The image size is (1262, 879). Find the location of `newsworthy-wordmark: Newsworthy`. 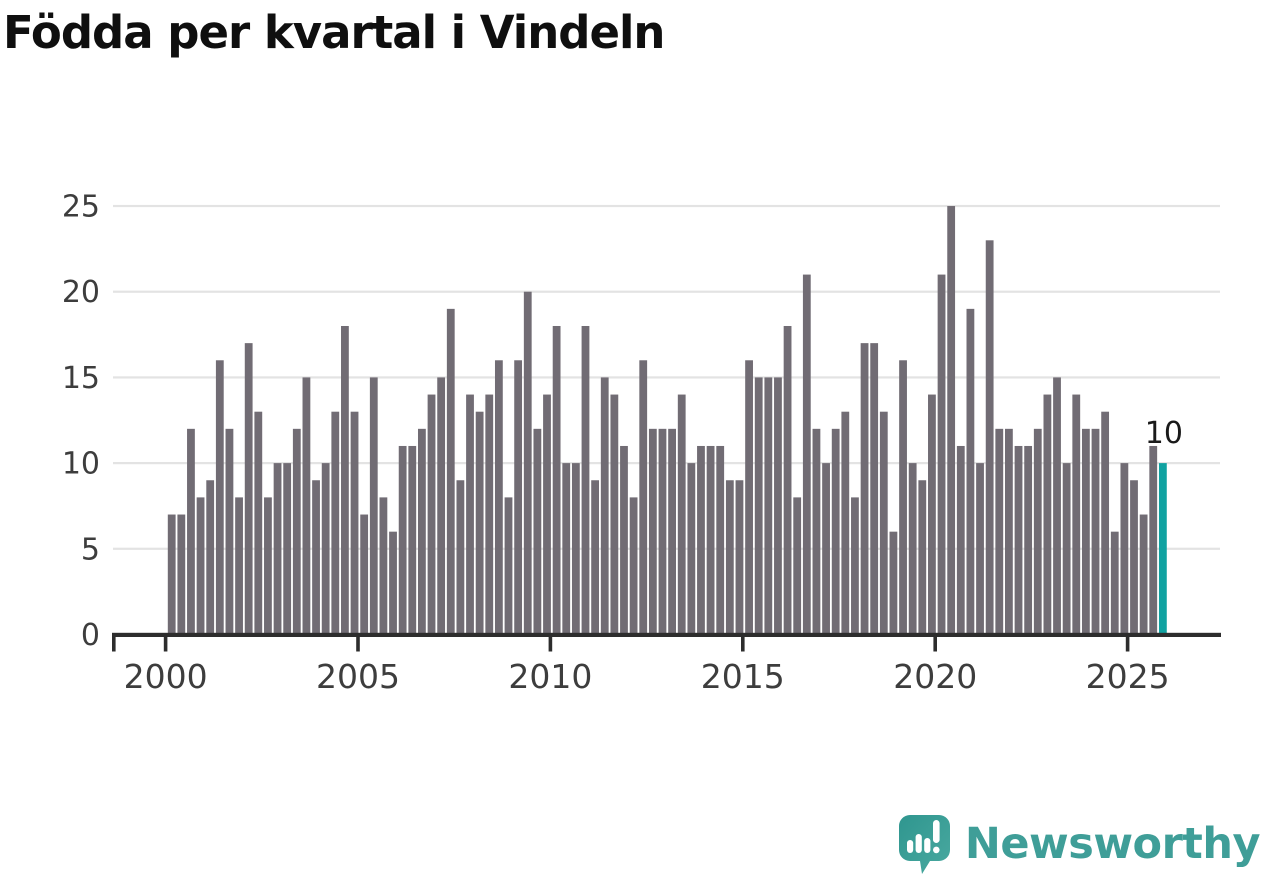

newsworthy-wordmark: Newsworthy is located at coordinates (1112, 843).